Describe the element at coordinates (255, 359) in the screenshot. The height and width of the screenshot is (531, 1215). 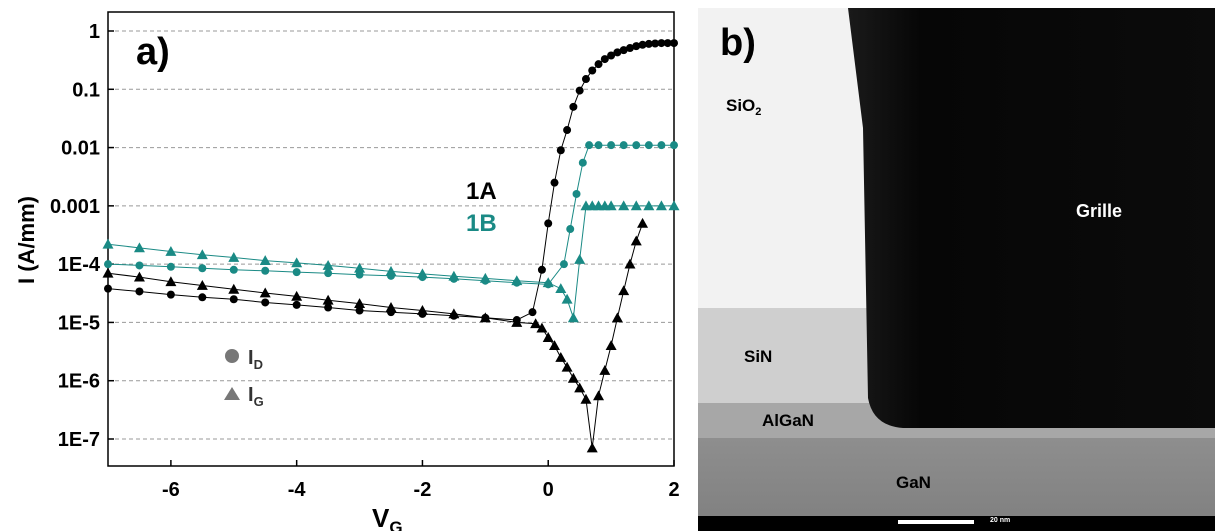
I see `legend-id-label: ID` at that location.